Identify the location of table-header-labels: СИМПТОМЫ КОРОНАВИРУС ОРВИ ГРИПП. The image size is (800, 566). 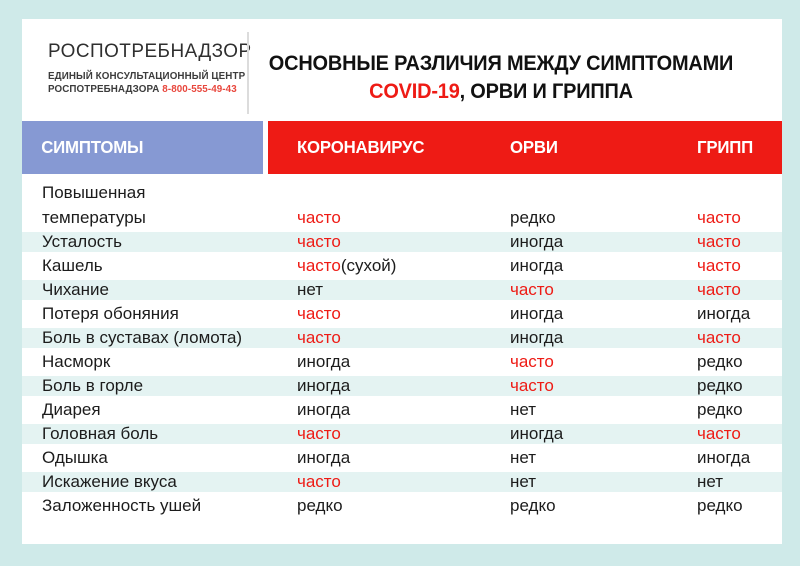
(402, 147).